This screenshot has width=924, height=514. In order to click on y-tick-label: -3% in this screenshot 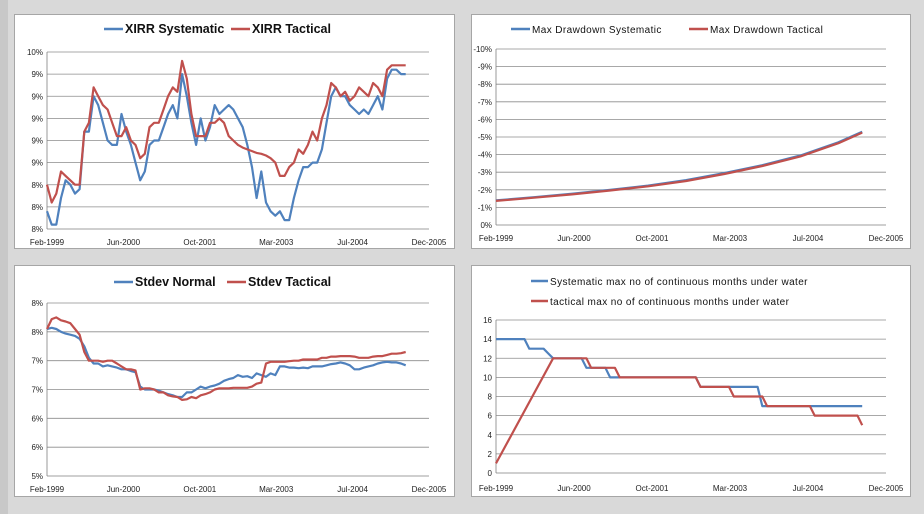, I will do `click(485, 172)`.